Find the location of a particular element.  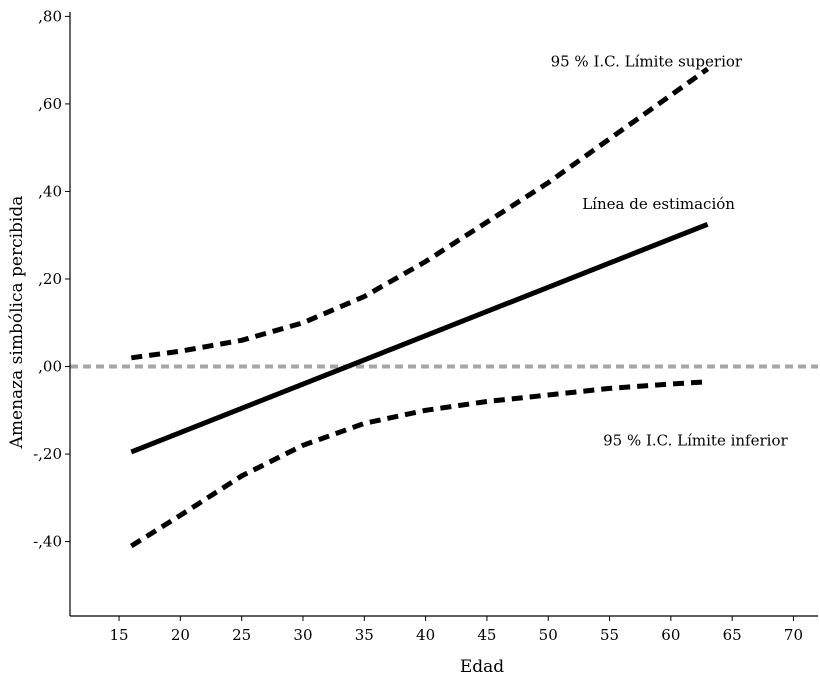

x-axis-label: Edad is located at coordinates (482, 667).